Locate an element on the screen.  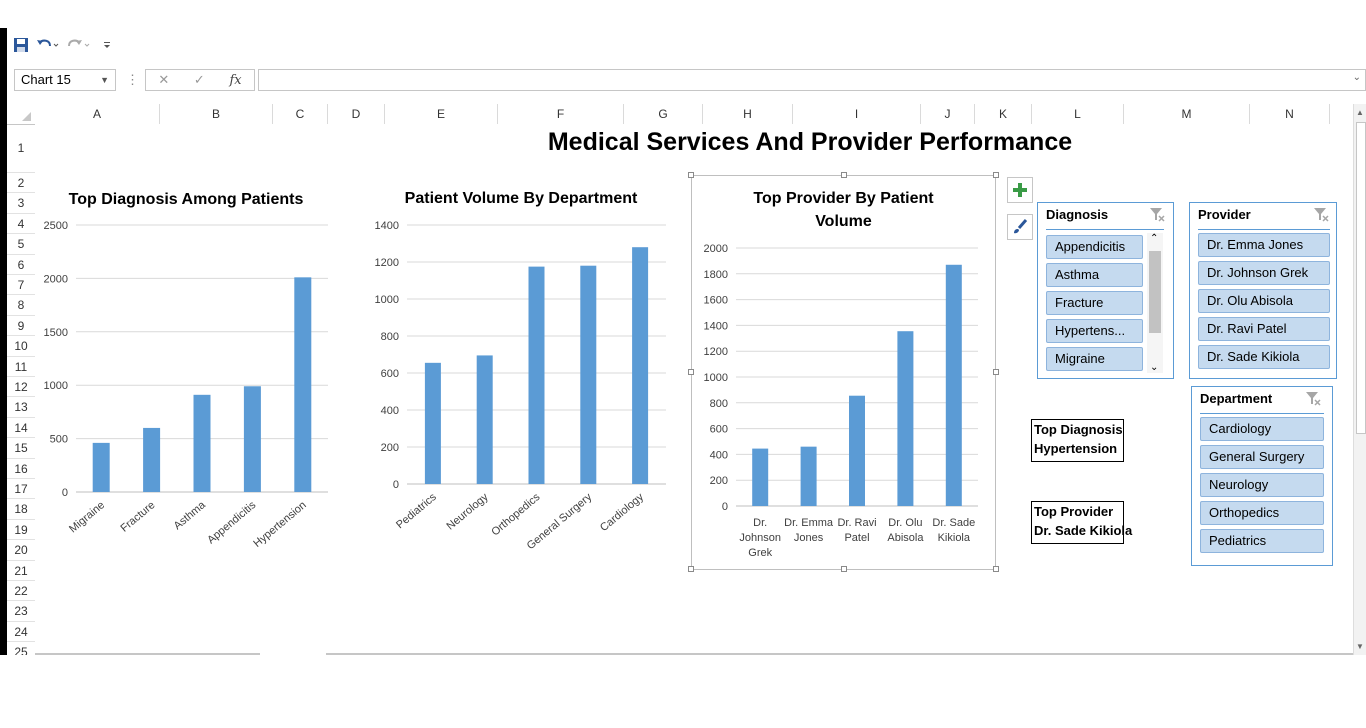
row-header-16: 16 is located at coordinates (21, 469).